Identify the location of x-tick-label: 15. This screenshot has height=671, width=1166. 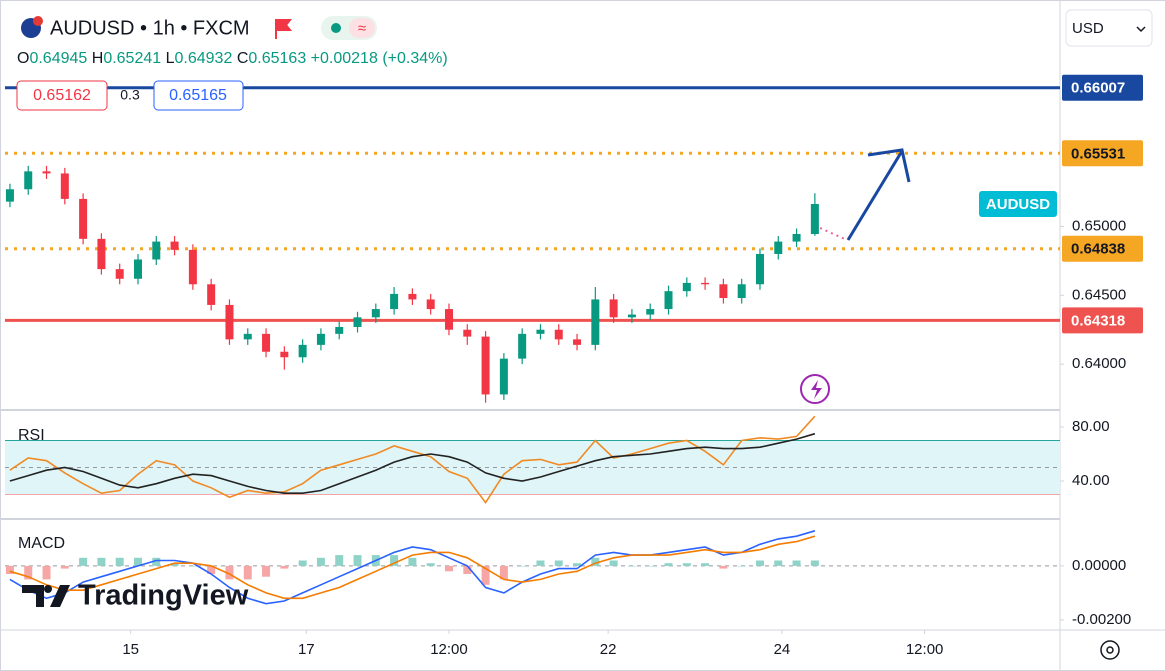
(130, 649).